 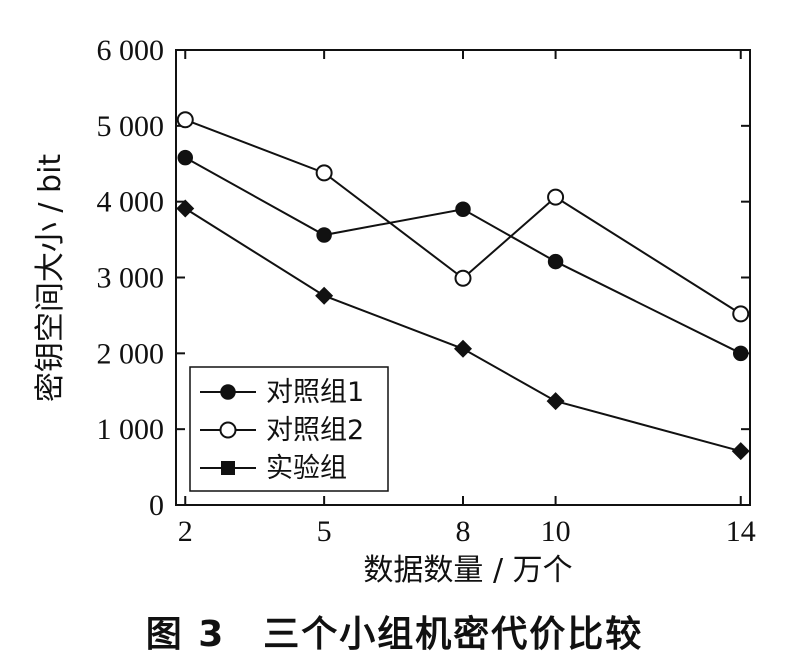 I want to click on legend-item: 对照组1, so click(x=282, y=392).